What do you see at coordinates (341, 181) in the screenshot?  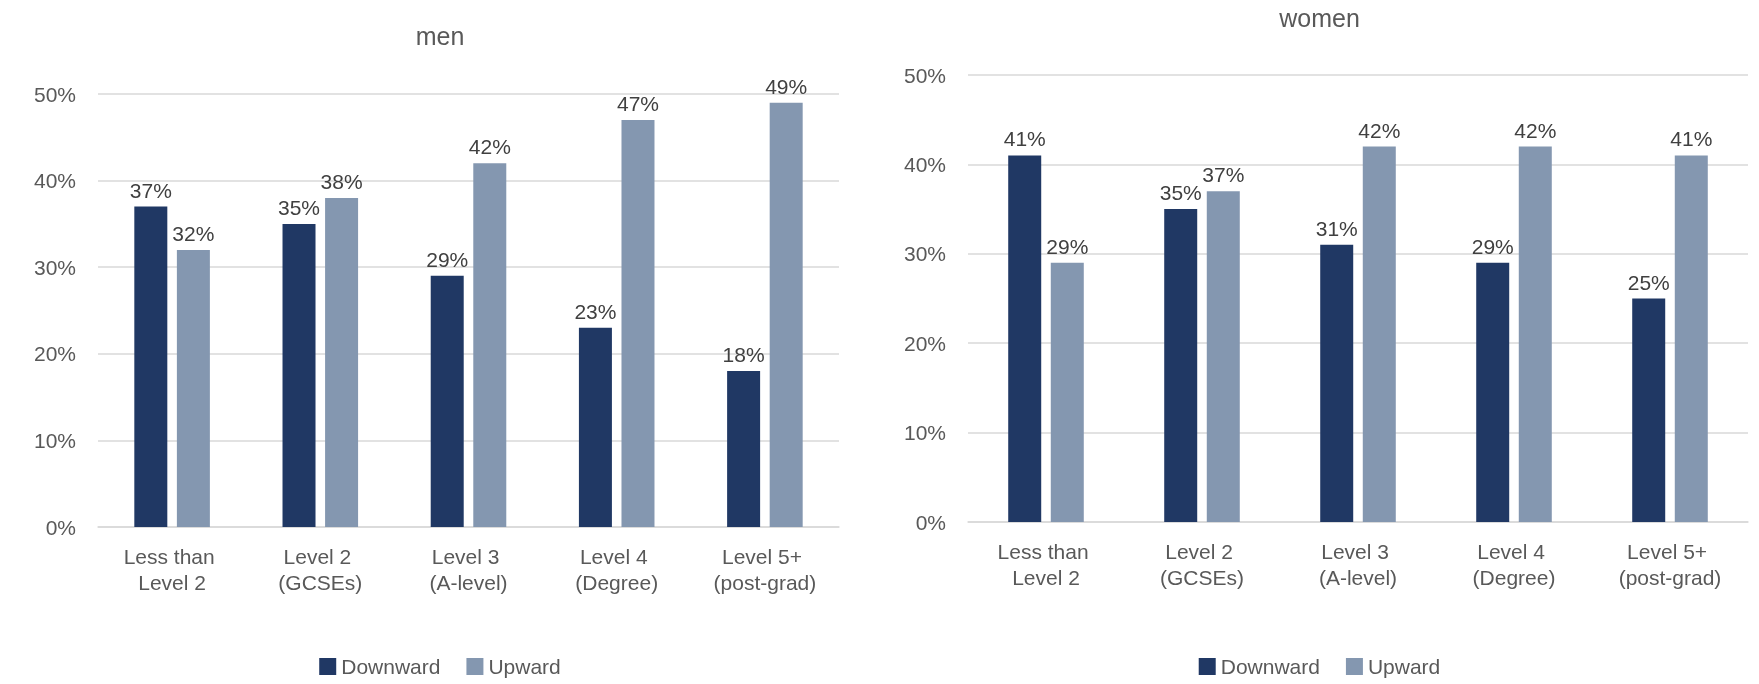 I see `data-label: 38%` at bounding box center [341, 181].